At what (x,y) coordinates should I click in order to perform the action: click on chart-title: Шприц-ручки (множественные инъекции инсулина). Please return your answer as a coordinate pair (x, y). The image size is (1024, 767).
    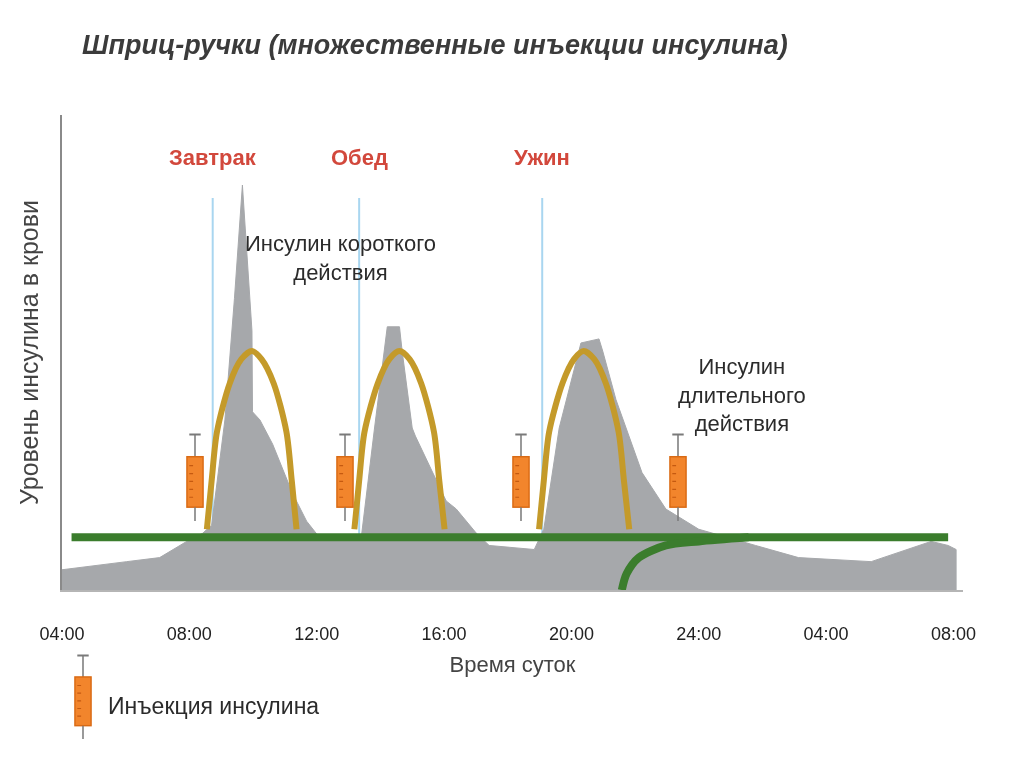
    Looking at the image, I should click on (435, 45).